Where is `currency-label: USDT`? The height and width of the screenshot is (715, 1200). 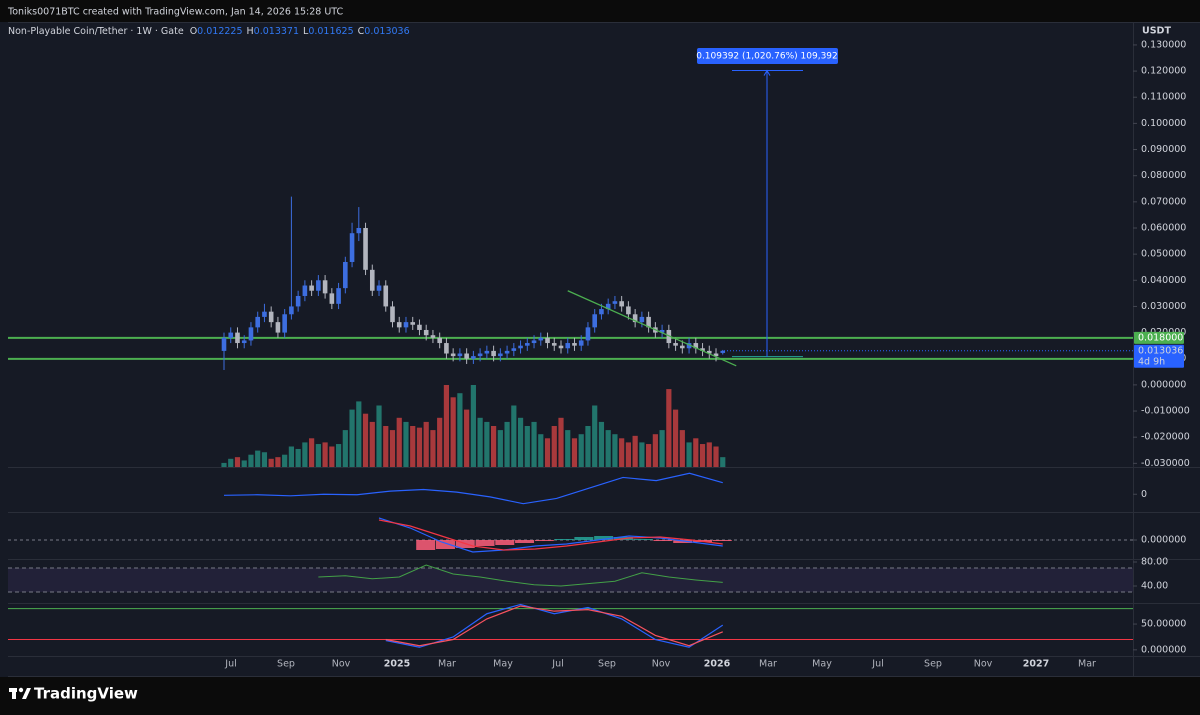 currency-label: USDT is located at coordinates (1156, 31).